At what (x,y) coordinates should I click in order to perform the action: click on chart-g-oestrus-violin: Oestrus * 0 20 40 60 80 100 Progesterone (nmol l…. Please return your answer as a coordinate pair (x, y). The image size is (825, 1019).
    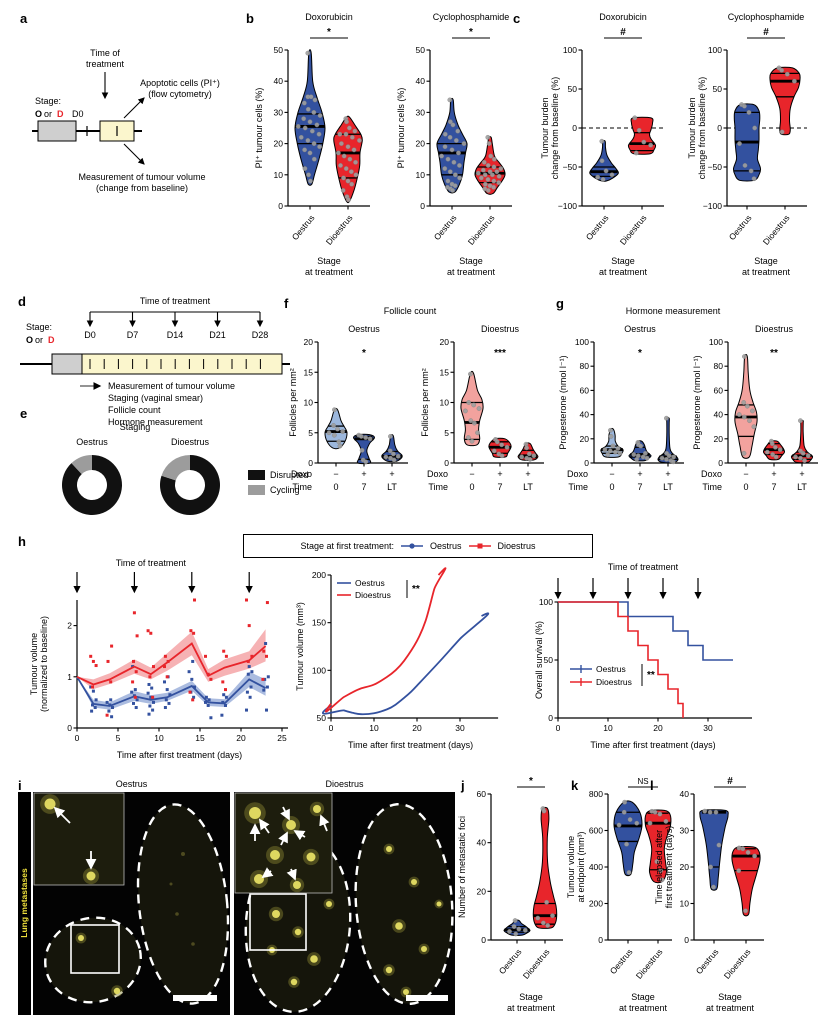
    Looking at the image, I should click on (626, 420).